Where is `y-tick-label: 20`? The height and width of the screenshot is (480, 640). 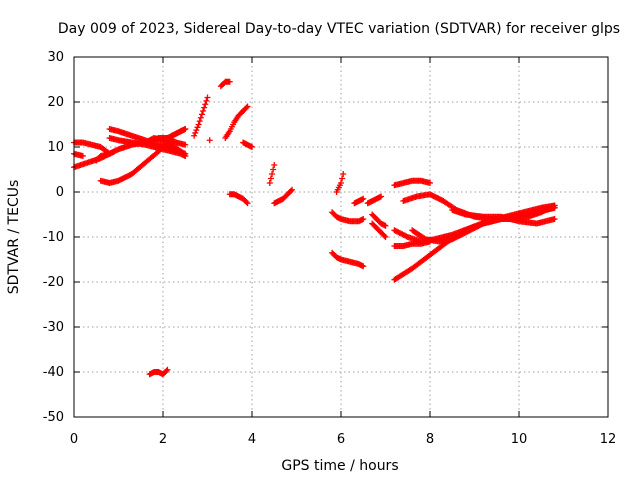
y-tick-label: 20 is located at coordinates (55, 102).